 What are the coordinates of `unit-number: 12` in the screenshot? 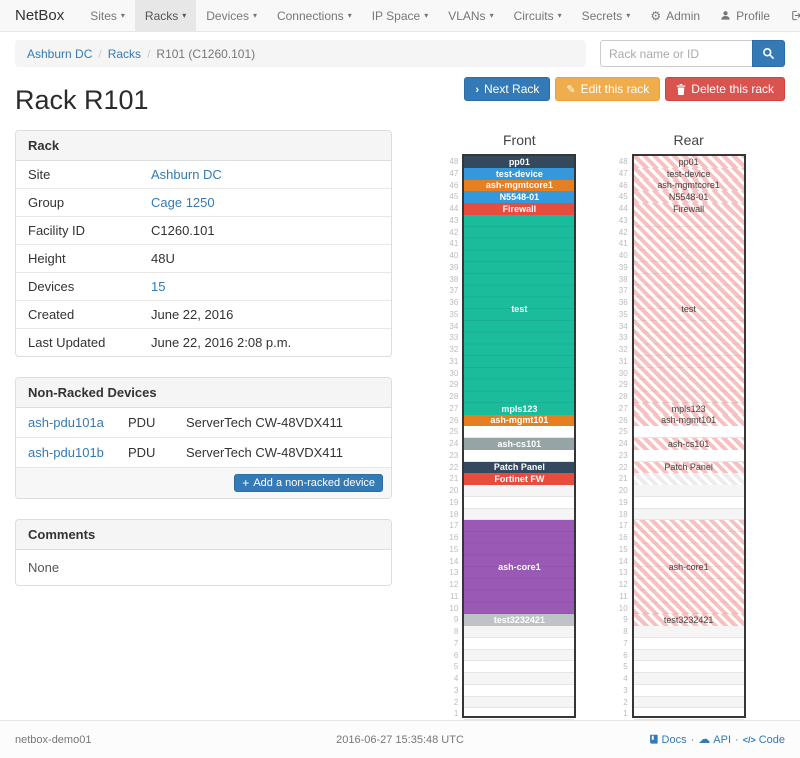 It's located at (623, 584).